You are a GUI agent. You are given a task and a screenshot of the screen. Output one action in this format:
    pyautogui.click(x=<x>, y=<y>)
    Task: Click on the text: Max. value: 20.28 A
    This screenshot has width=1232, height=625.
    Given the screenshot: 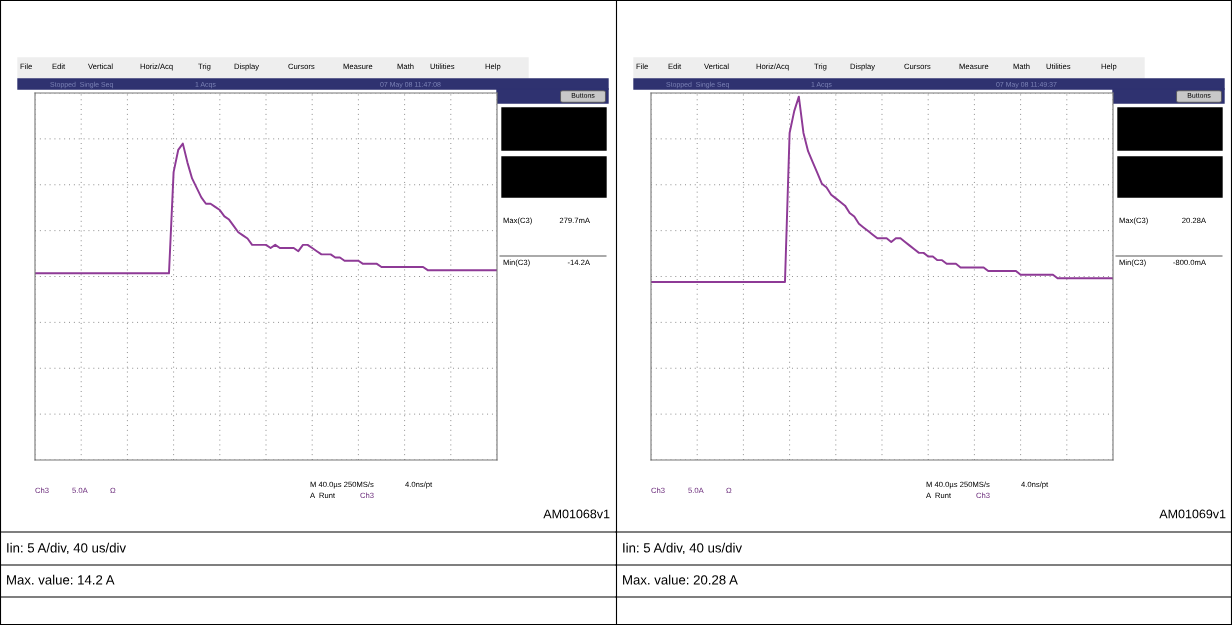 What is the action you would take?
    pyautogui.click(x=680, y=579)
    